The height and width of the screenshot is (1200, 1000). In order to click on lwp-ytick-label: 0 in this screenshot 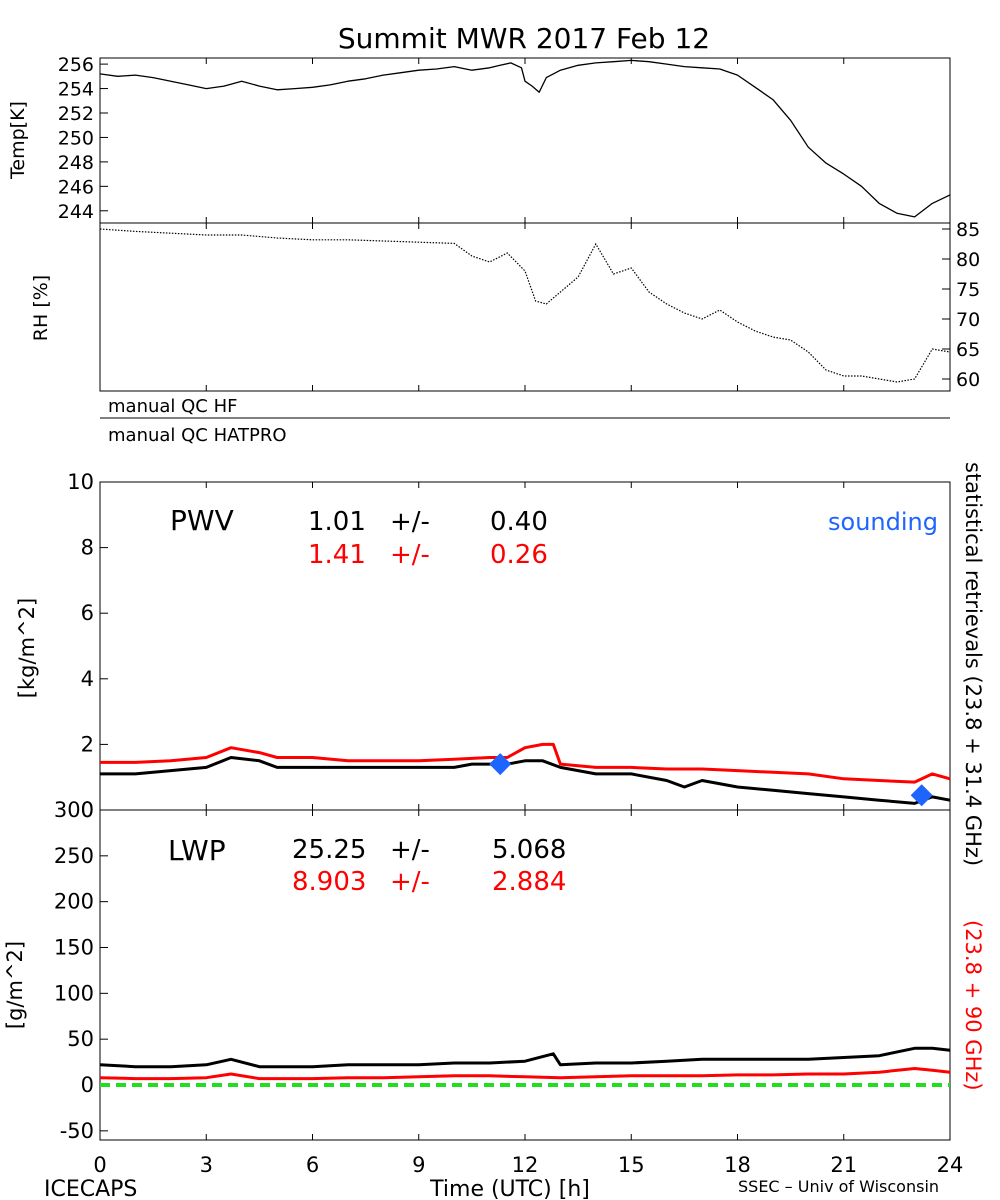, I will do `click(87, 1085)`.